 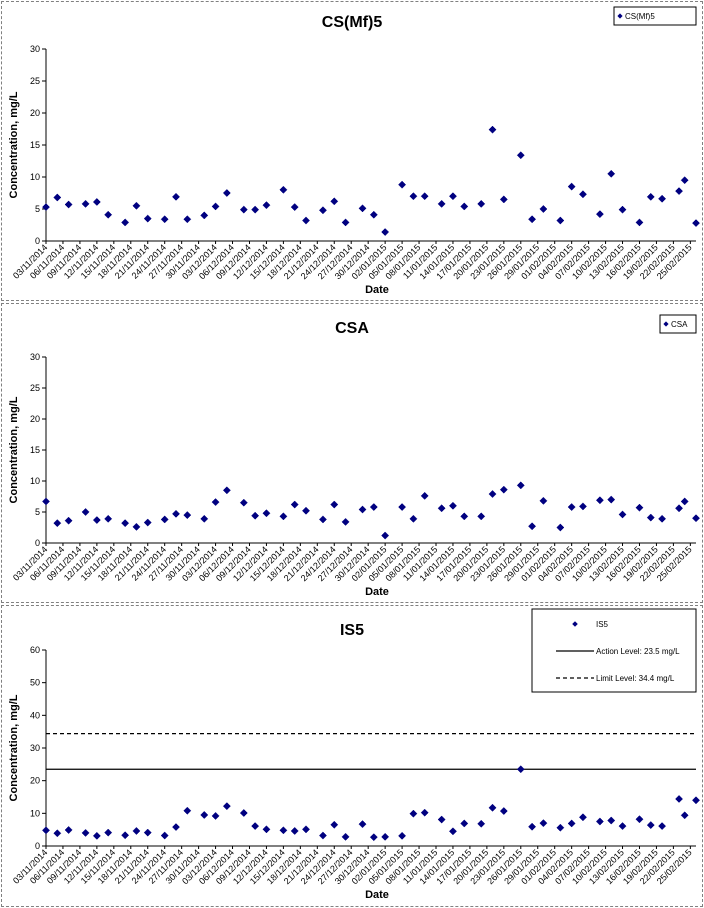 What do you see at coordinates (37, 209) in the screenshot?
I see `y-tick-label: 5` at bounding box center [37, 209].